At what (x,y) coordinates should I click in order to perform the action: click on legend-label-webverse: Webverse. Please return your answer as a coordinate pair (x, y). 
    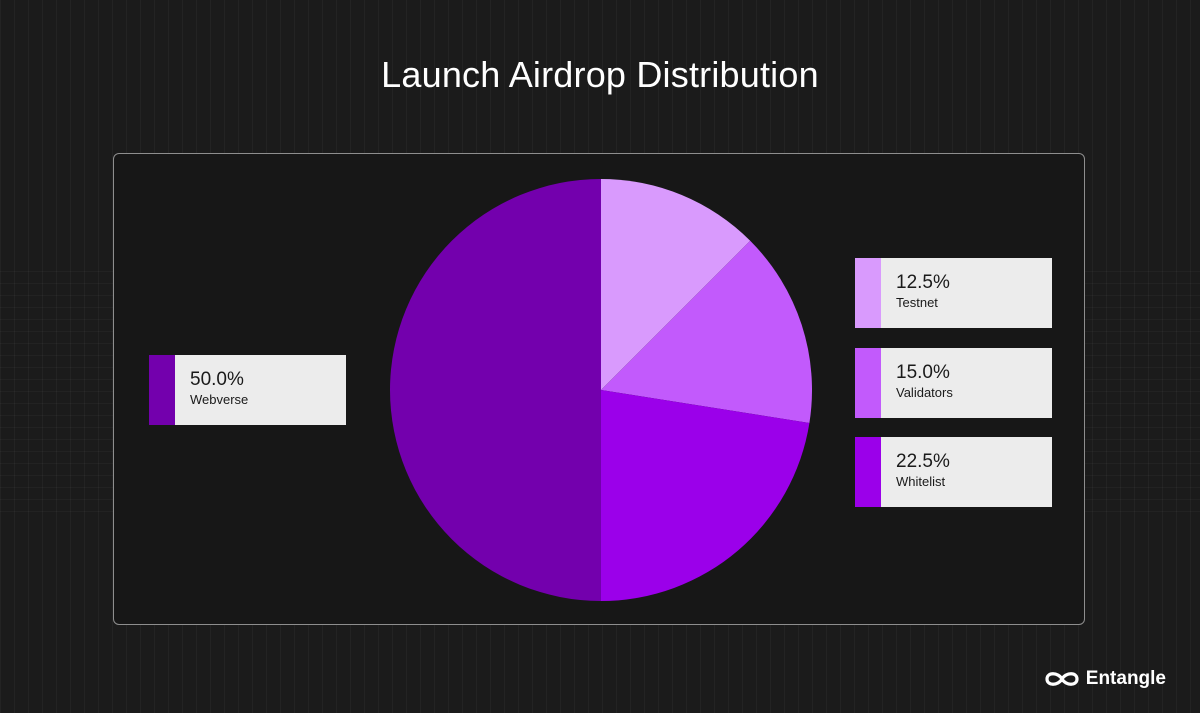
    Looking at the image, I should click on (219, 399).